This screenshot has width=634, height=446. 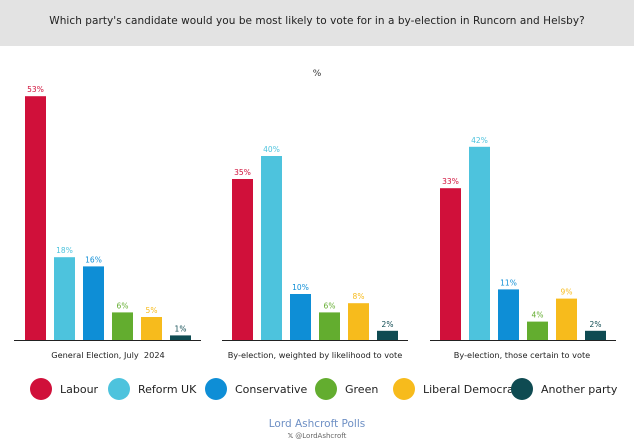 I want to click on group-label: By-election, those certain to vote, so click(x=522, y=355).